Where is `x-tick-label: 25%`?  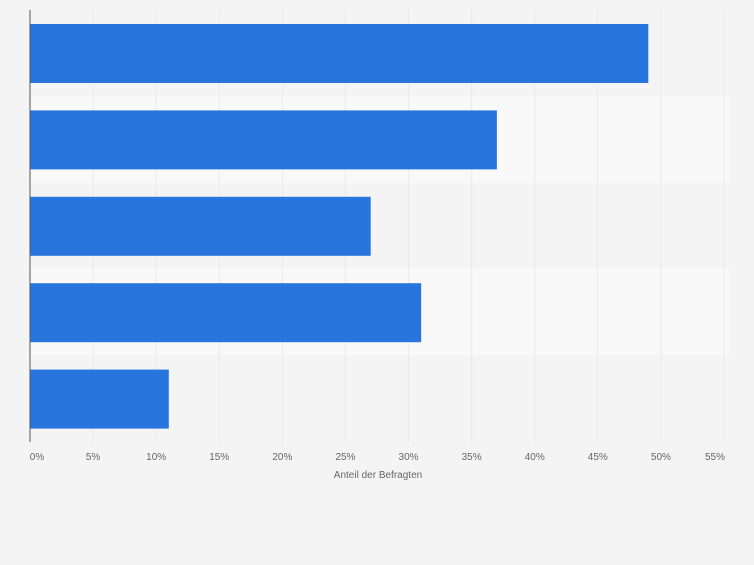 x-tick-label: 25% is located at coordinates (345, 457).